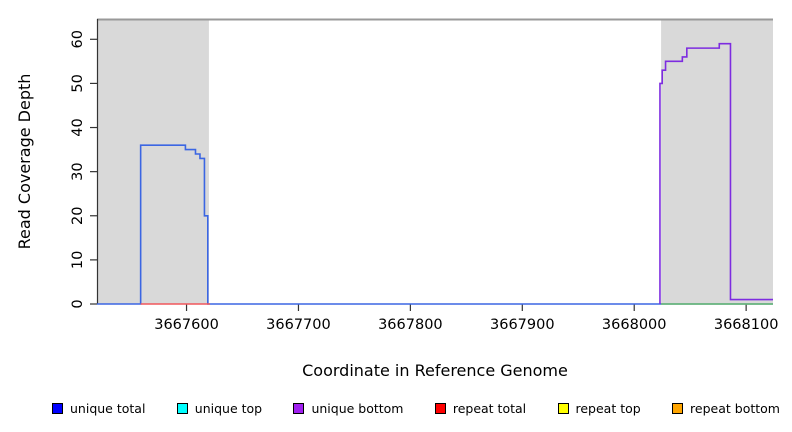 The height and width of the screenshot is (432, 792). Describe the element at coordinates (78, 171) in the screenshot. I see `y-tick-label: 30` at that location.